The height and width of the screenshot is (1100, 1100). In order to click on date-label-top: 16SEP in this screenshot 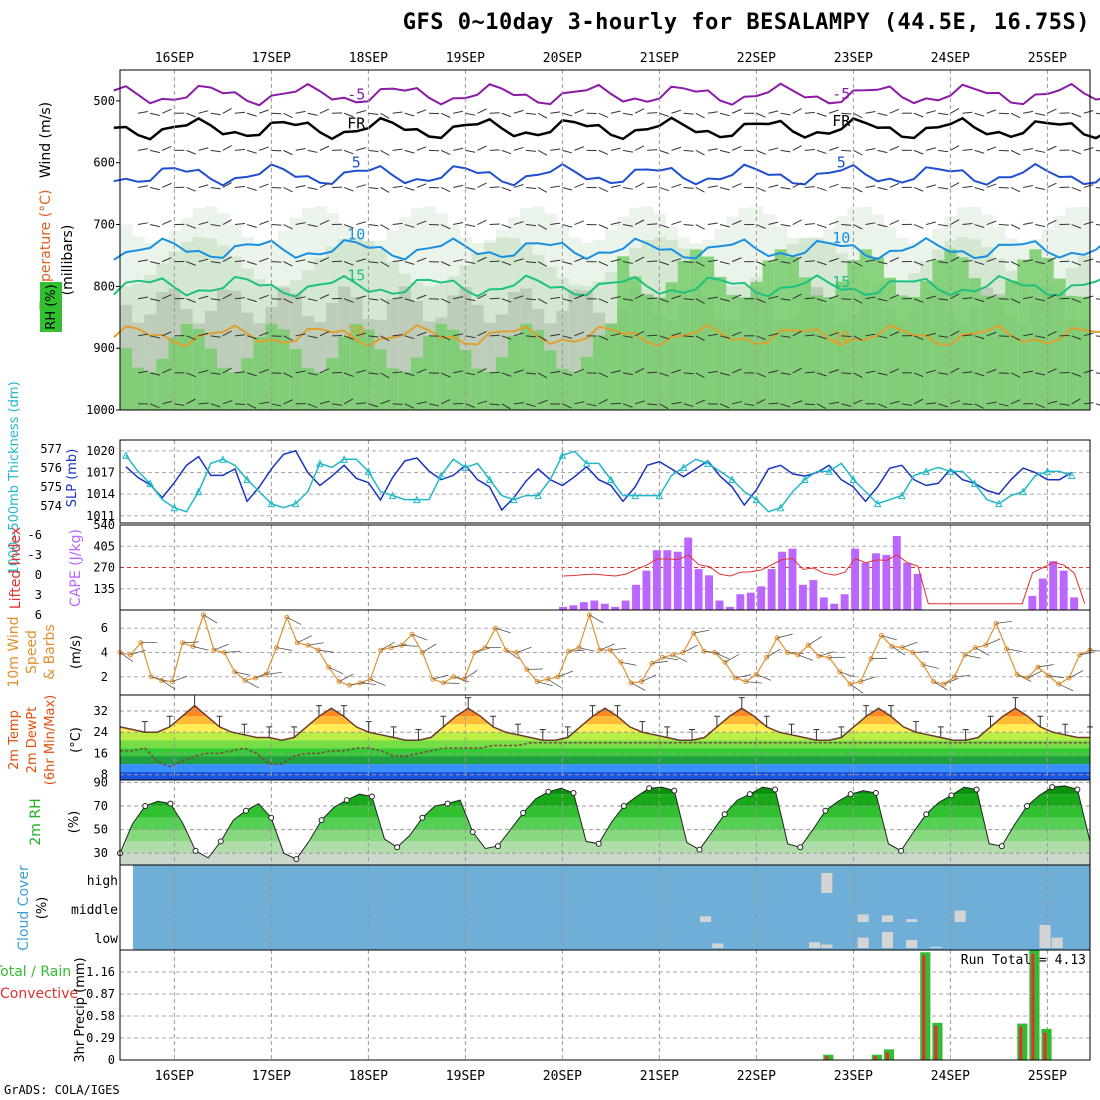, I will do `click(174, 58)`.